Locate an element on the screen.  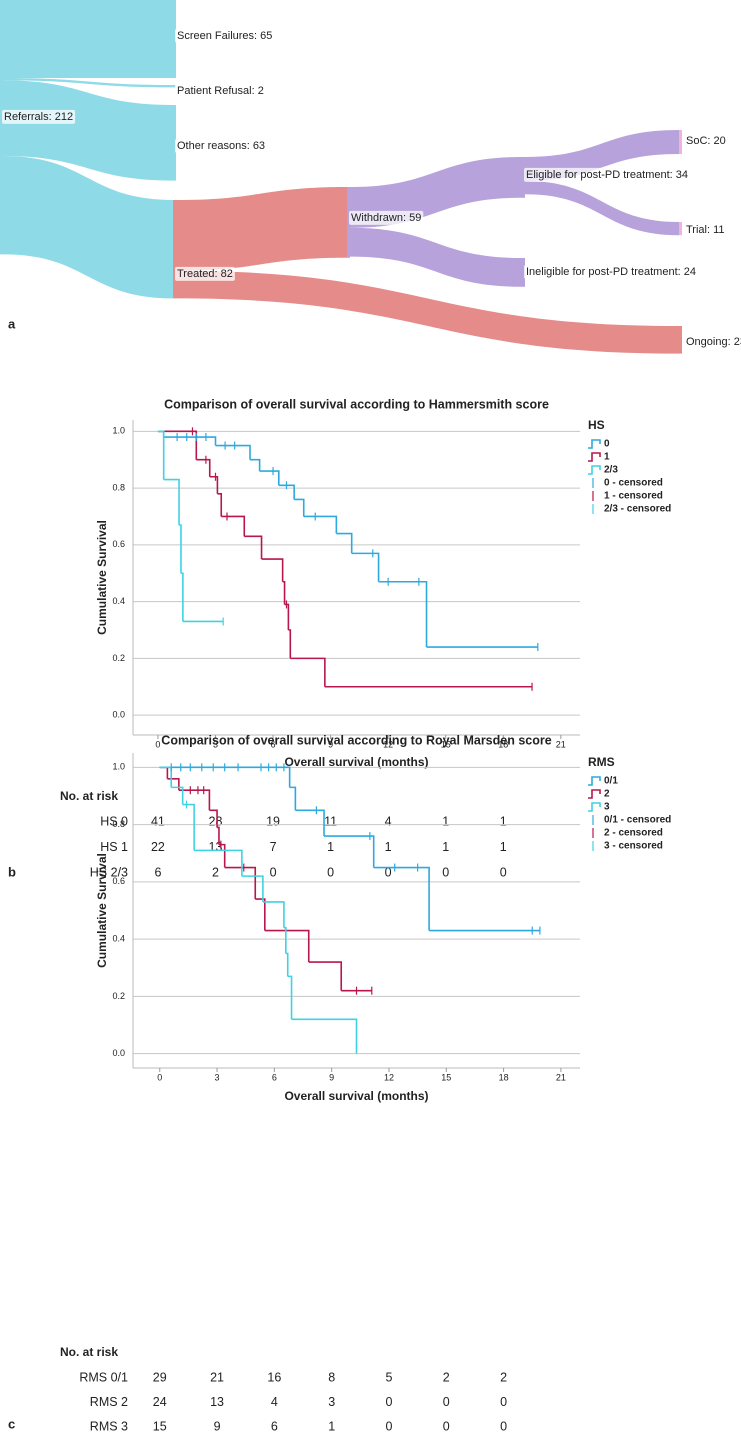
risk-count: 15 is located at coordinates (160, 1426).